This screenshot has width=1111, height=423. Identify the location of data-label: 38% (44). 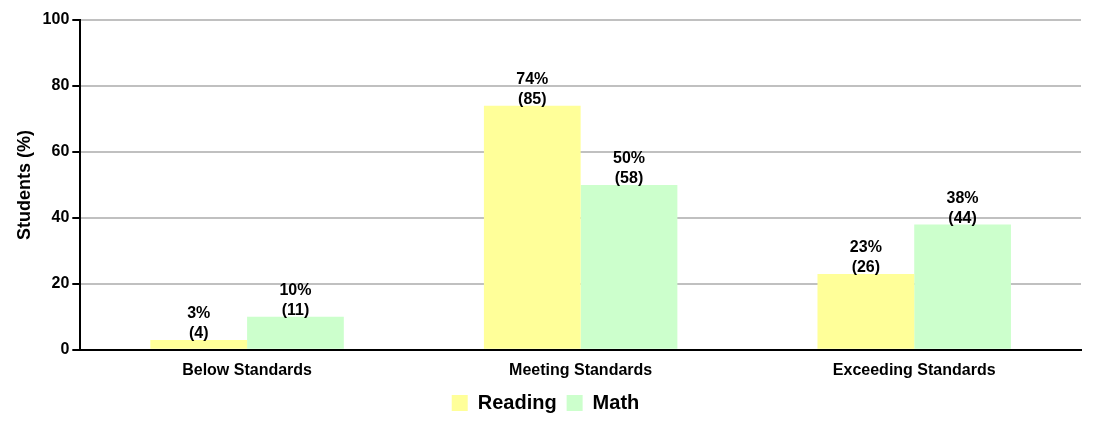
(962, 207).